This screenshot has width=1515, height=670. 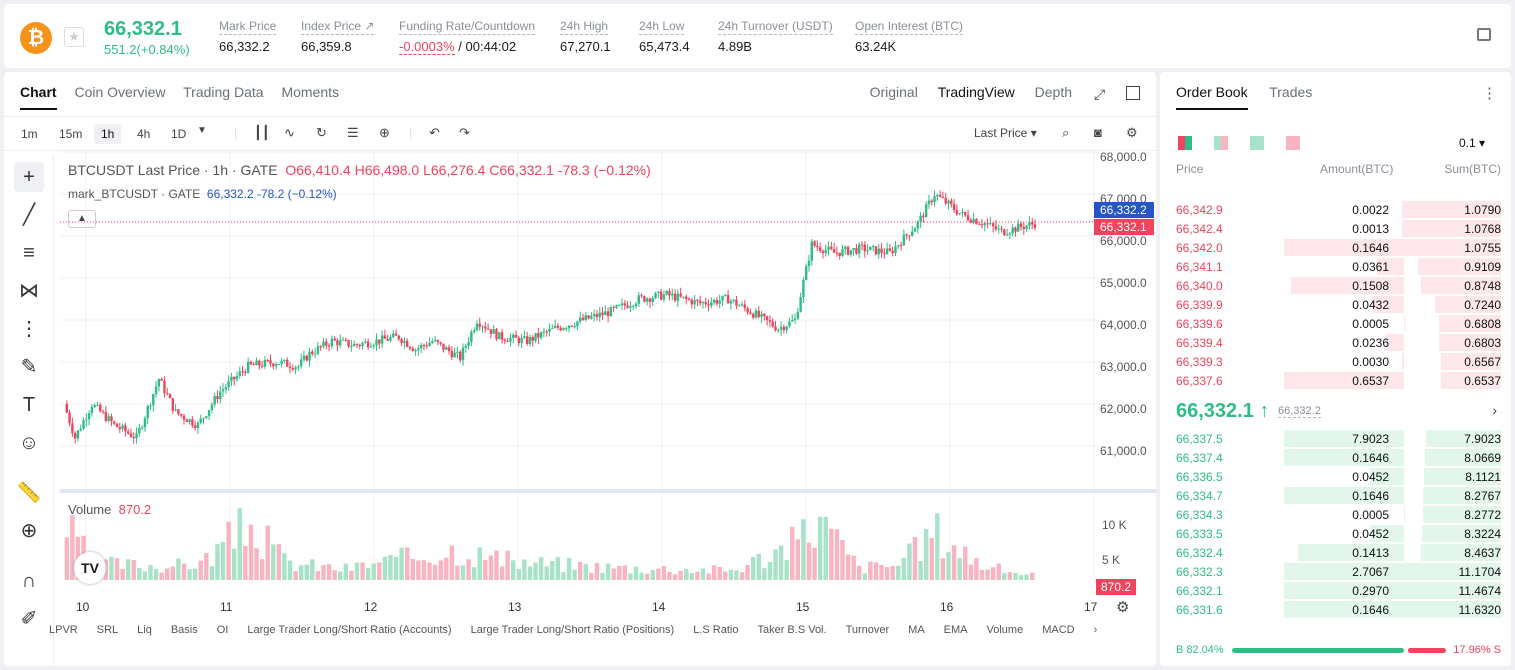 I want to click on bid-row: 66,331.6 0.1646 11.6320, so click(x=1335, y=609).